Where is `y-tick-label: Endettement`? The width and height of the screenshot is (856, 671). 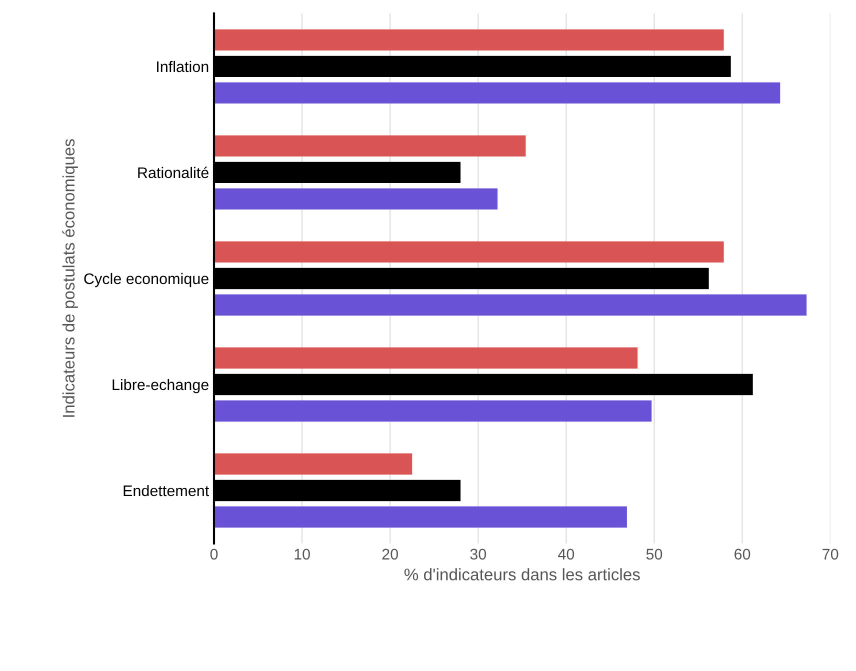
y-tick-label: Endettement is located at coordinates (167, 490).